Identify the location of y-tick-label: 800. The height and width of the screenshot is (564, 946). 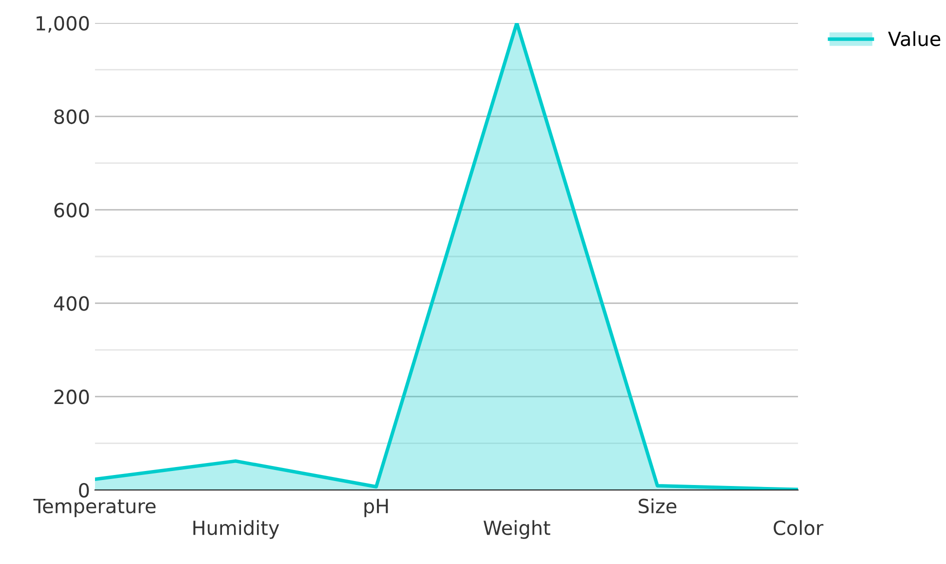
(71, 116).